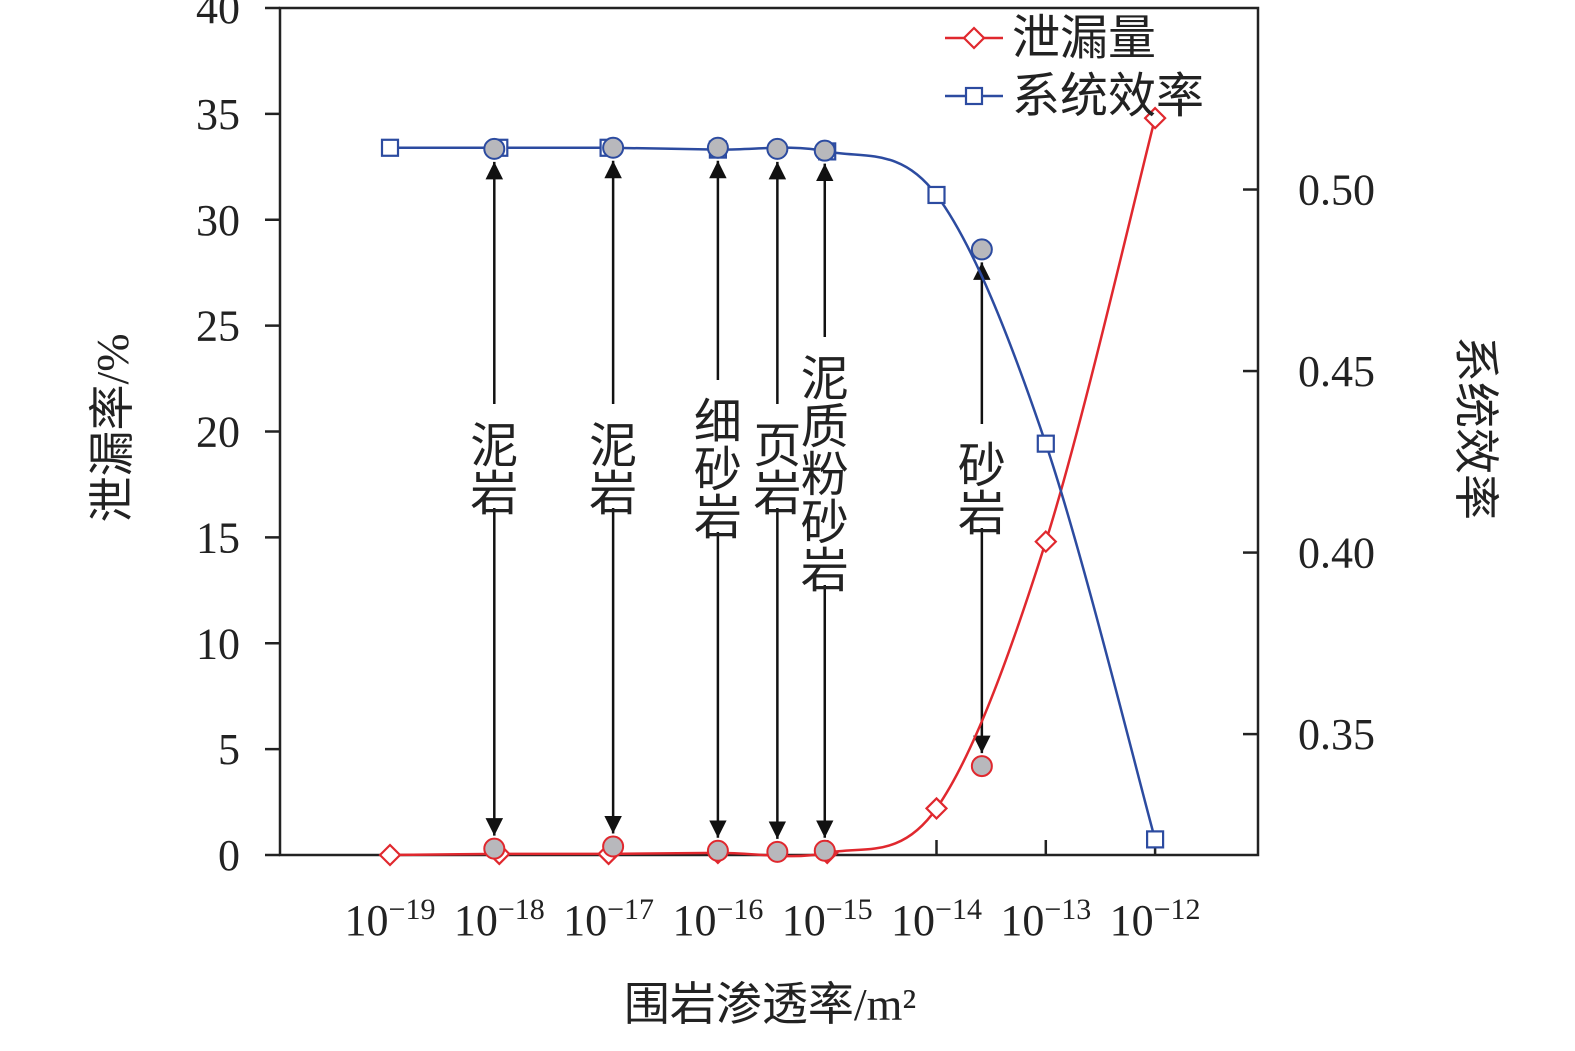  What do you see at coordinates (825, 475) in the screenshot?
I see `rock-label-char: 粉` at bounding box center [825, 475].